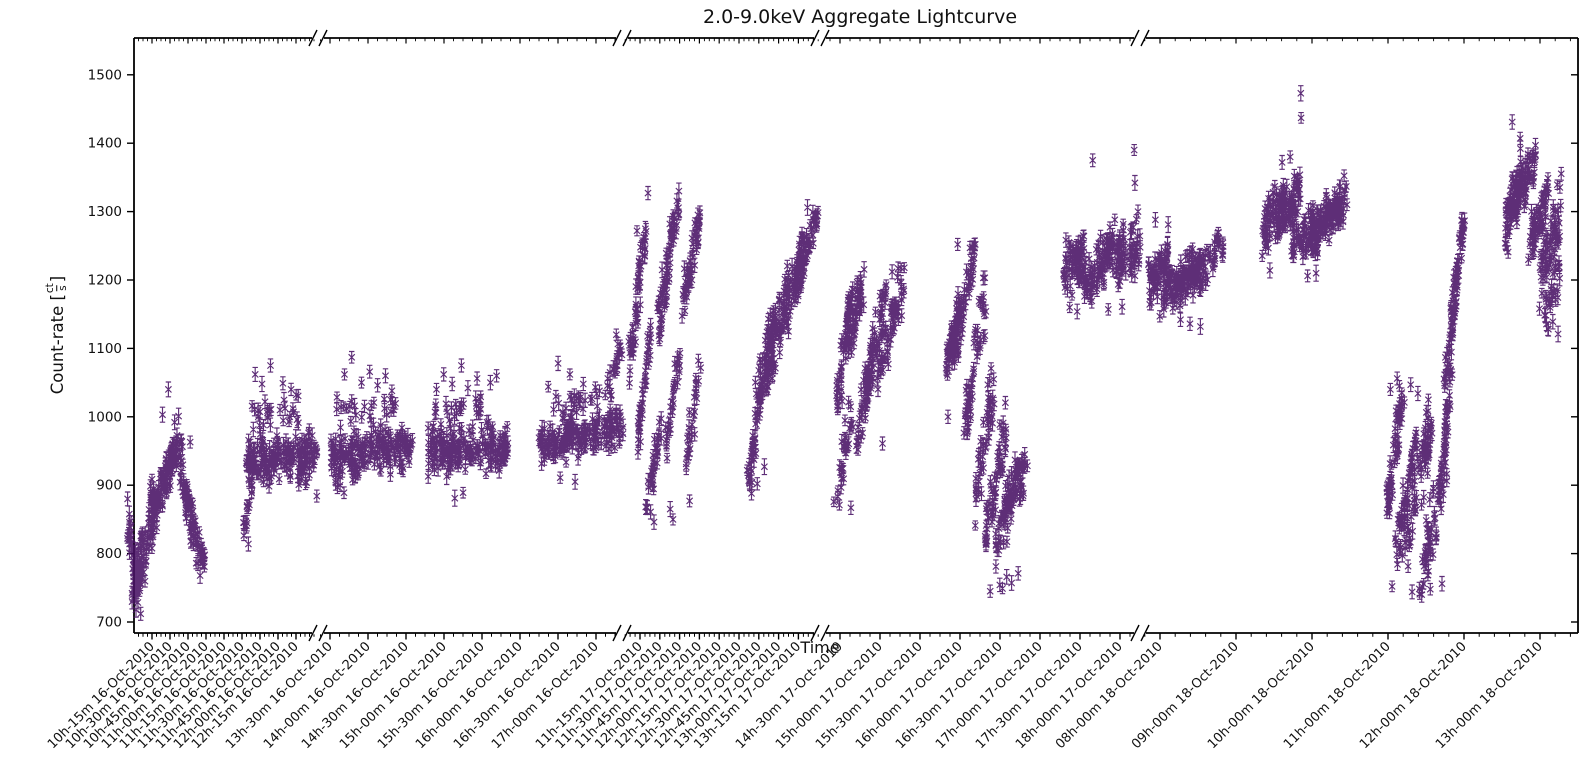 This screenshot has width=1587, height=782. I want to click on y-tick-label: 1000, so click(105, 417).